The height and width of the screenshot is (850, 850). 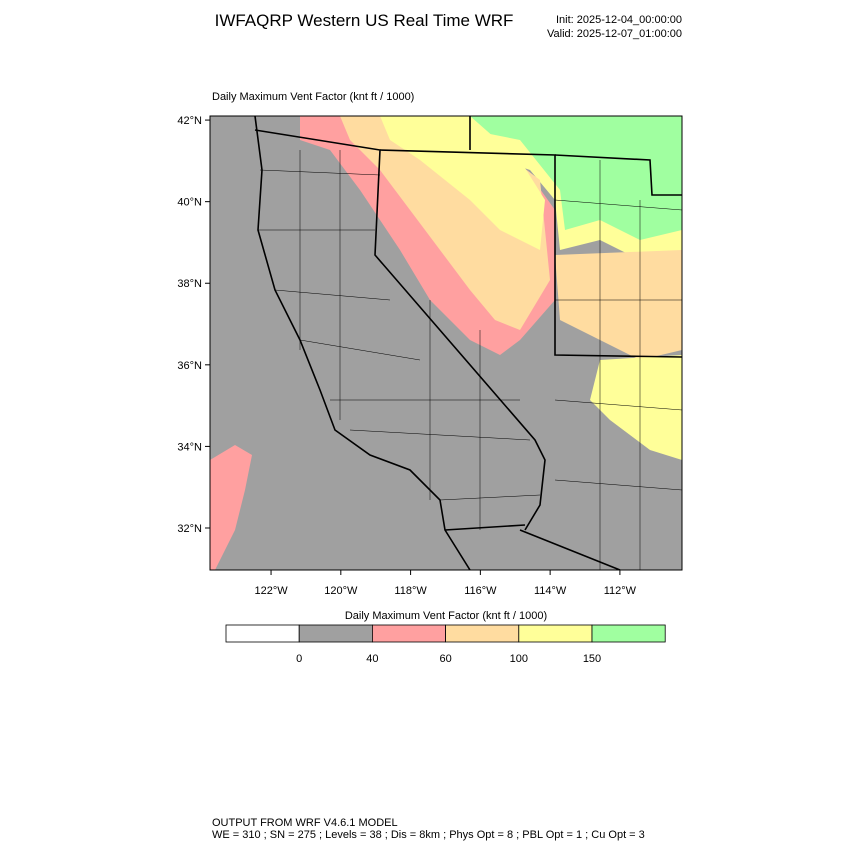 I want to click on lat-label: 36°N, so click(x=189, y=366).